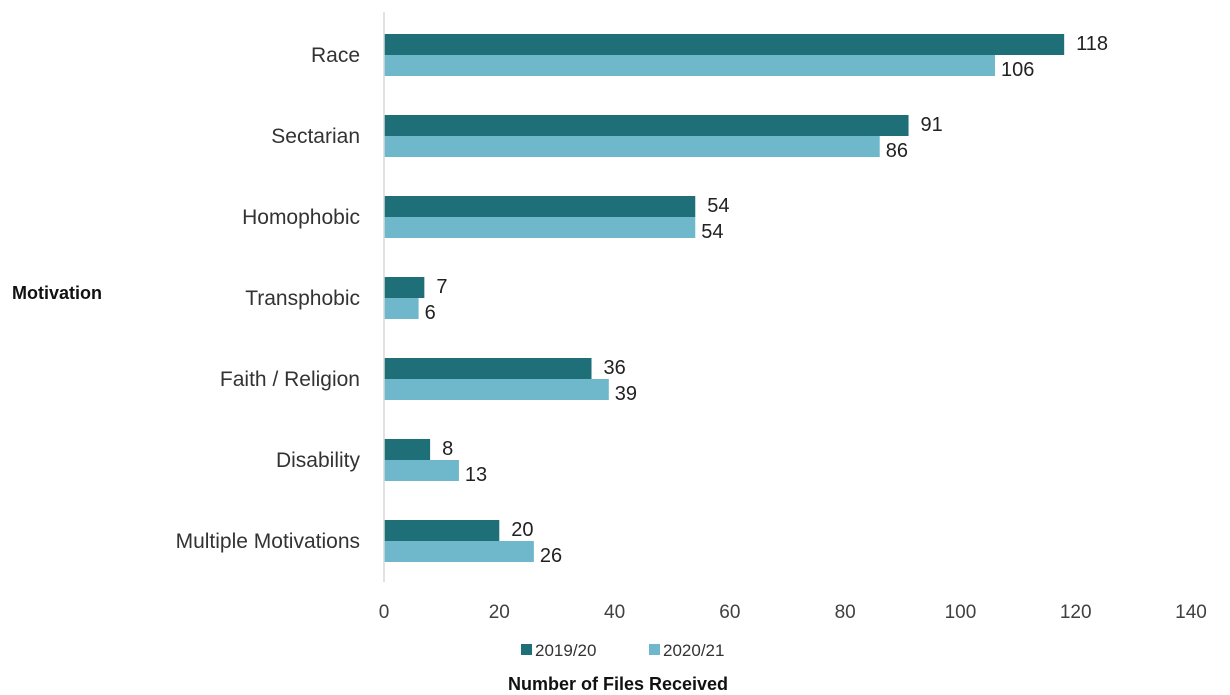  Describe the element at coordinates (718, 206) in the screenshot. I see `data-label-homophobic-2019-20: 54` at that location.